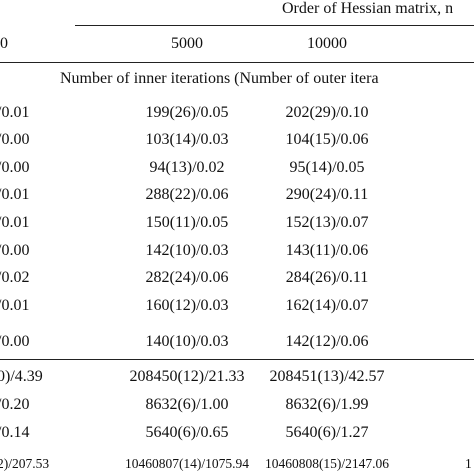  Describe the element at coordinates (327, 376) in the screenshot. I see `table-cell: 208451(13)/42.57` at that location.